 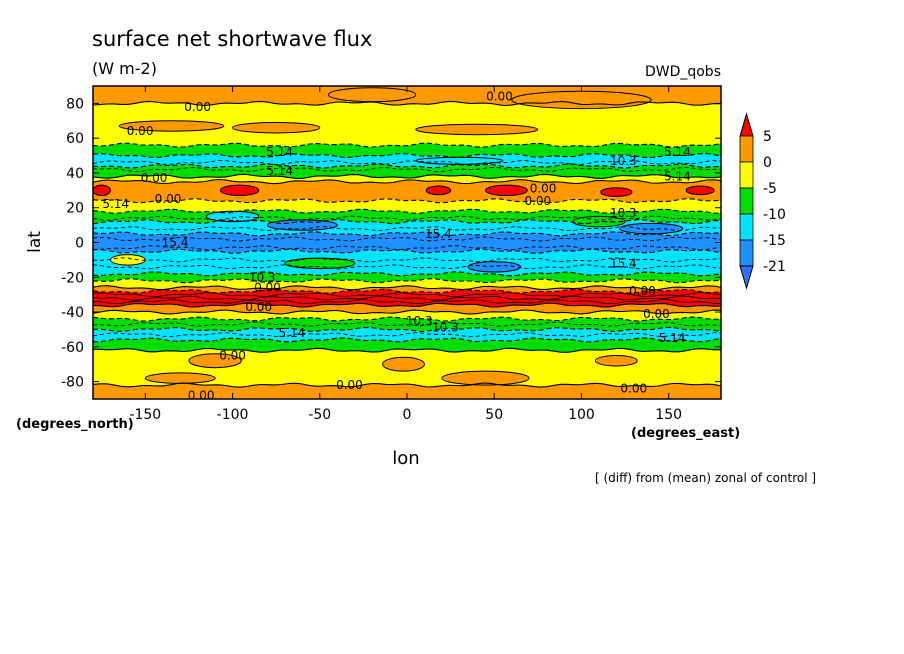 What do you see at coordinates (72, 348) in the screenshot?
I see `y-tick-label: -60` at bounding box center [72, 348].